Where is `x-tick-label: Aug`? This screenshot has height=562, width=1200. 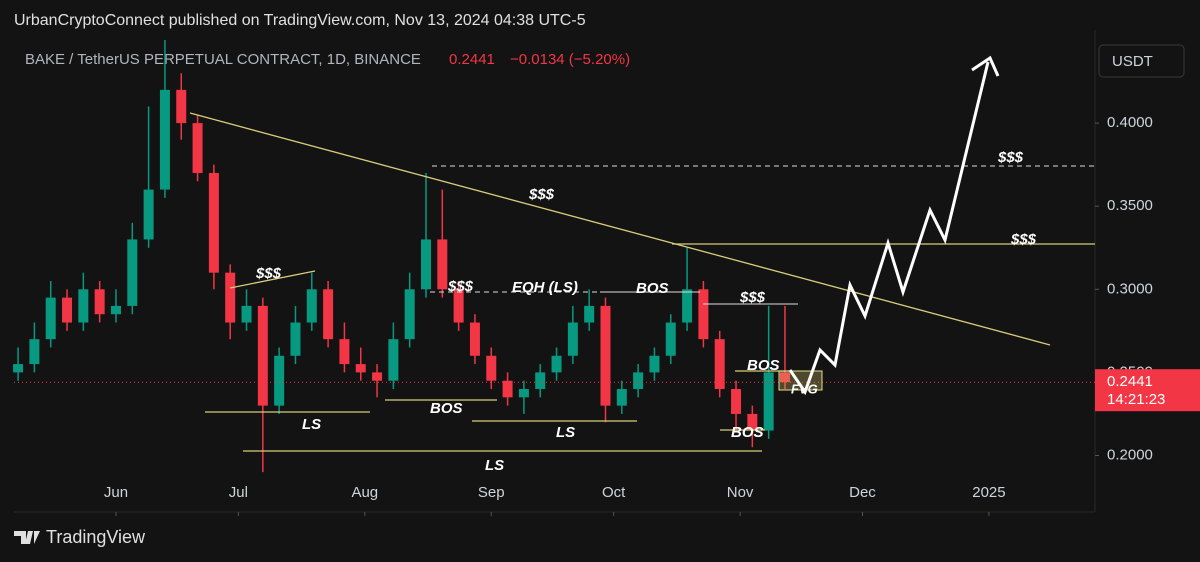 x-tick-label: Aug is located at coordinates (364, 492).